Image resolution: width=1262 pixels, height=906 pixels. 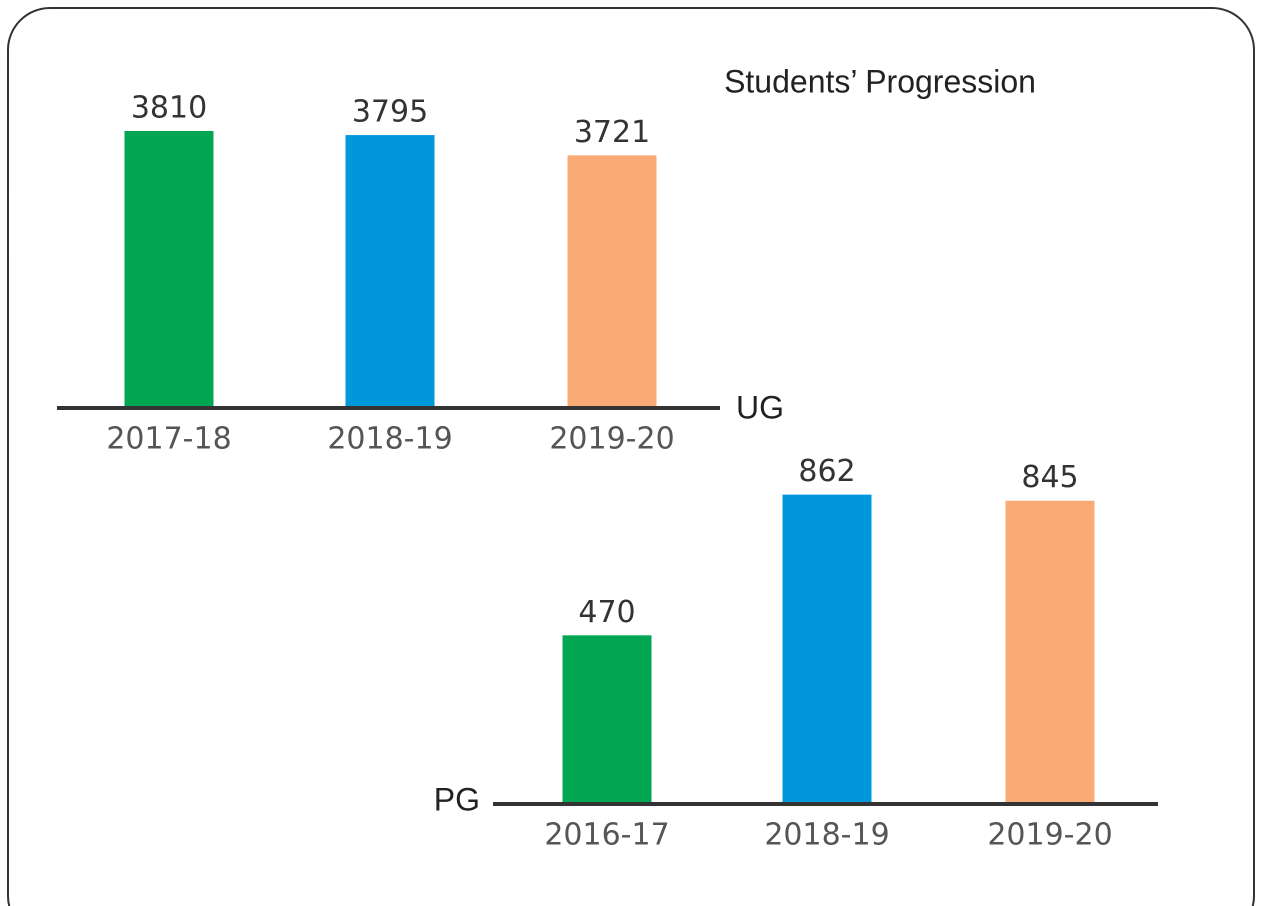 I want to click on value-label: 845, so click(x=1049, y=477).